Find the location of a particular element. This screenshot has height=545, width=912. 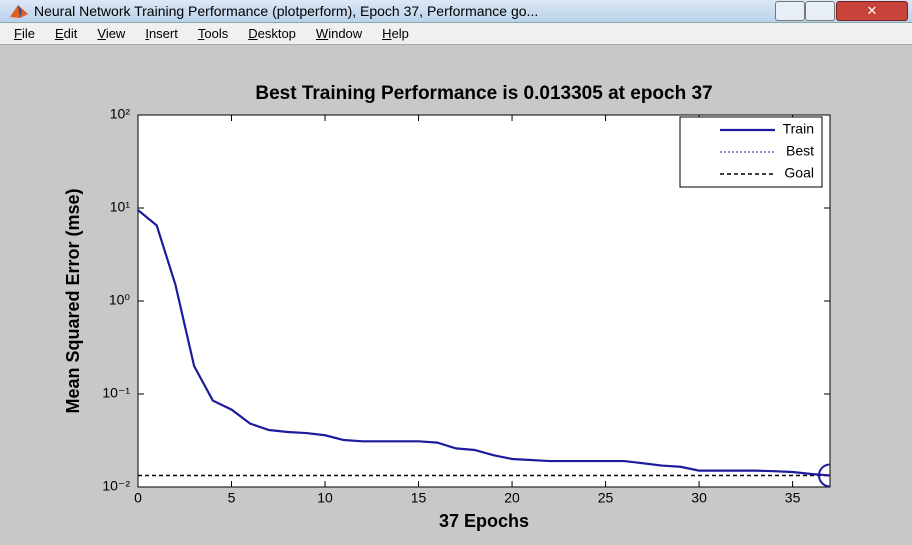

x-tick-label: 15 is located at coordinates (419, 498).